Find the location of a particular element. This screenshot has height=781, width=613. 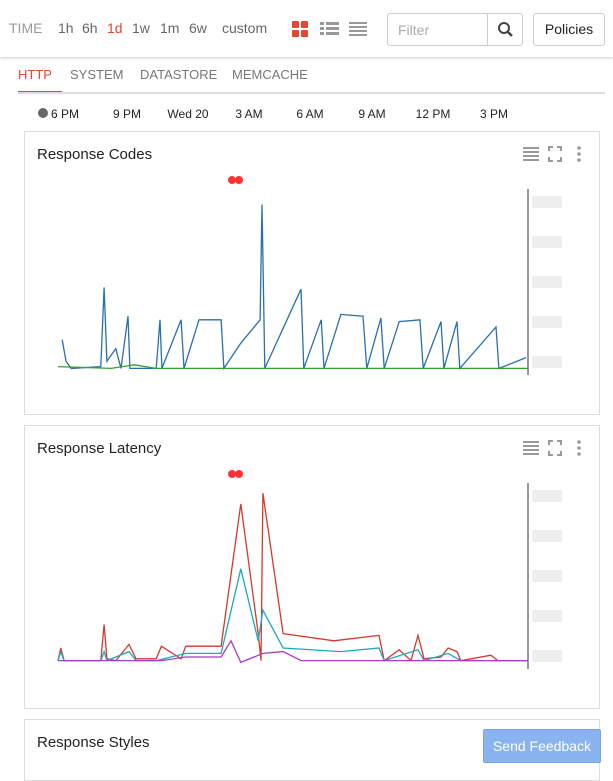

timeline-label: 9 AM is located at coordinates (372, 114).